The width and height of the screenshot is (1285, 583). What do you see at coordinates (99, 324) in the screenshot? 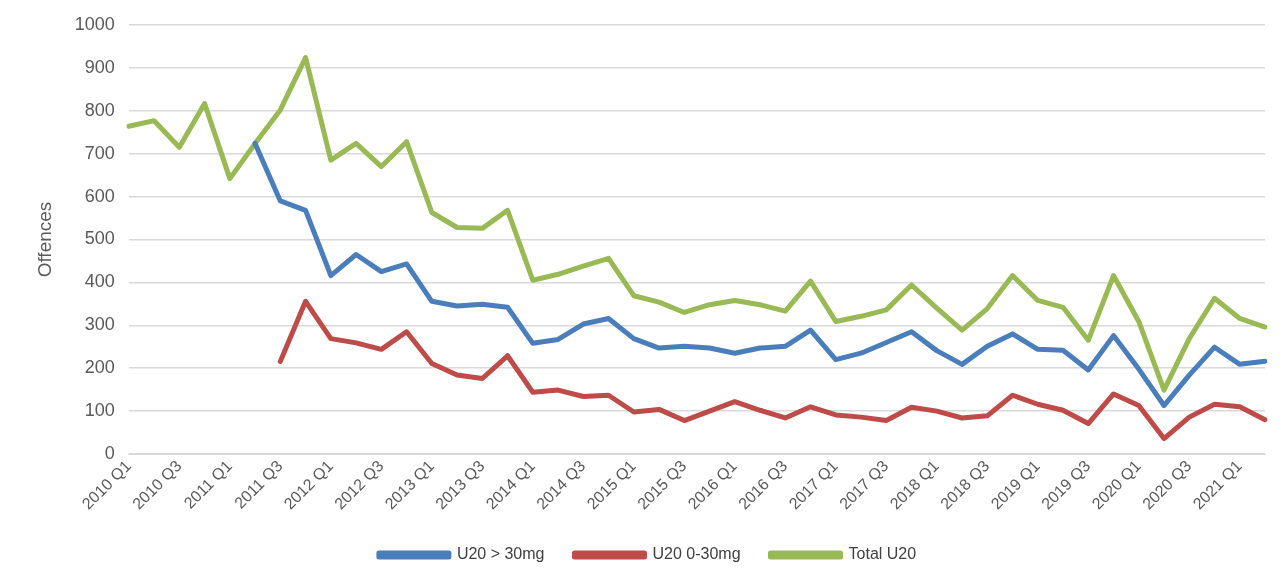
I see `y-tick-label: 300` at bounding box center [99, 324].